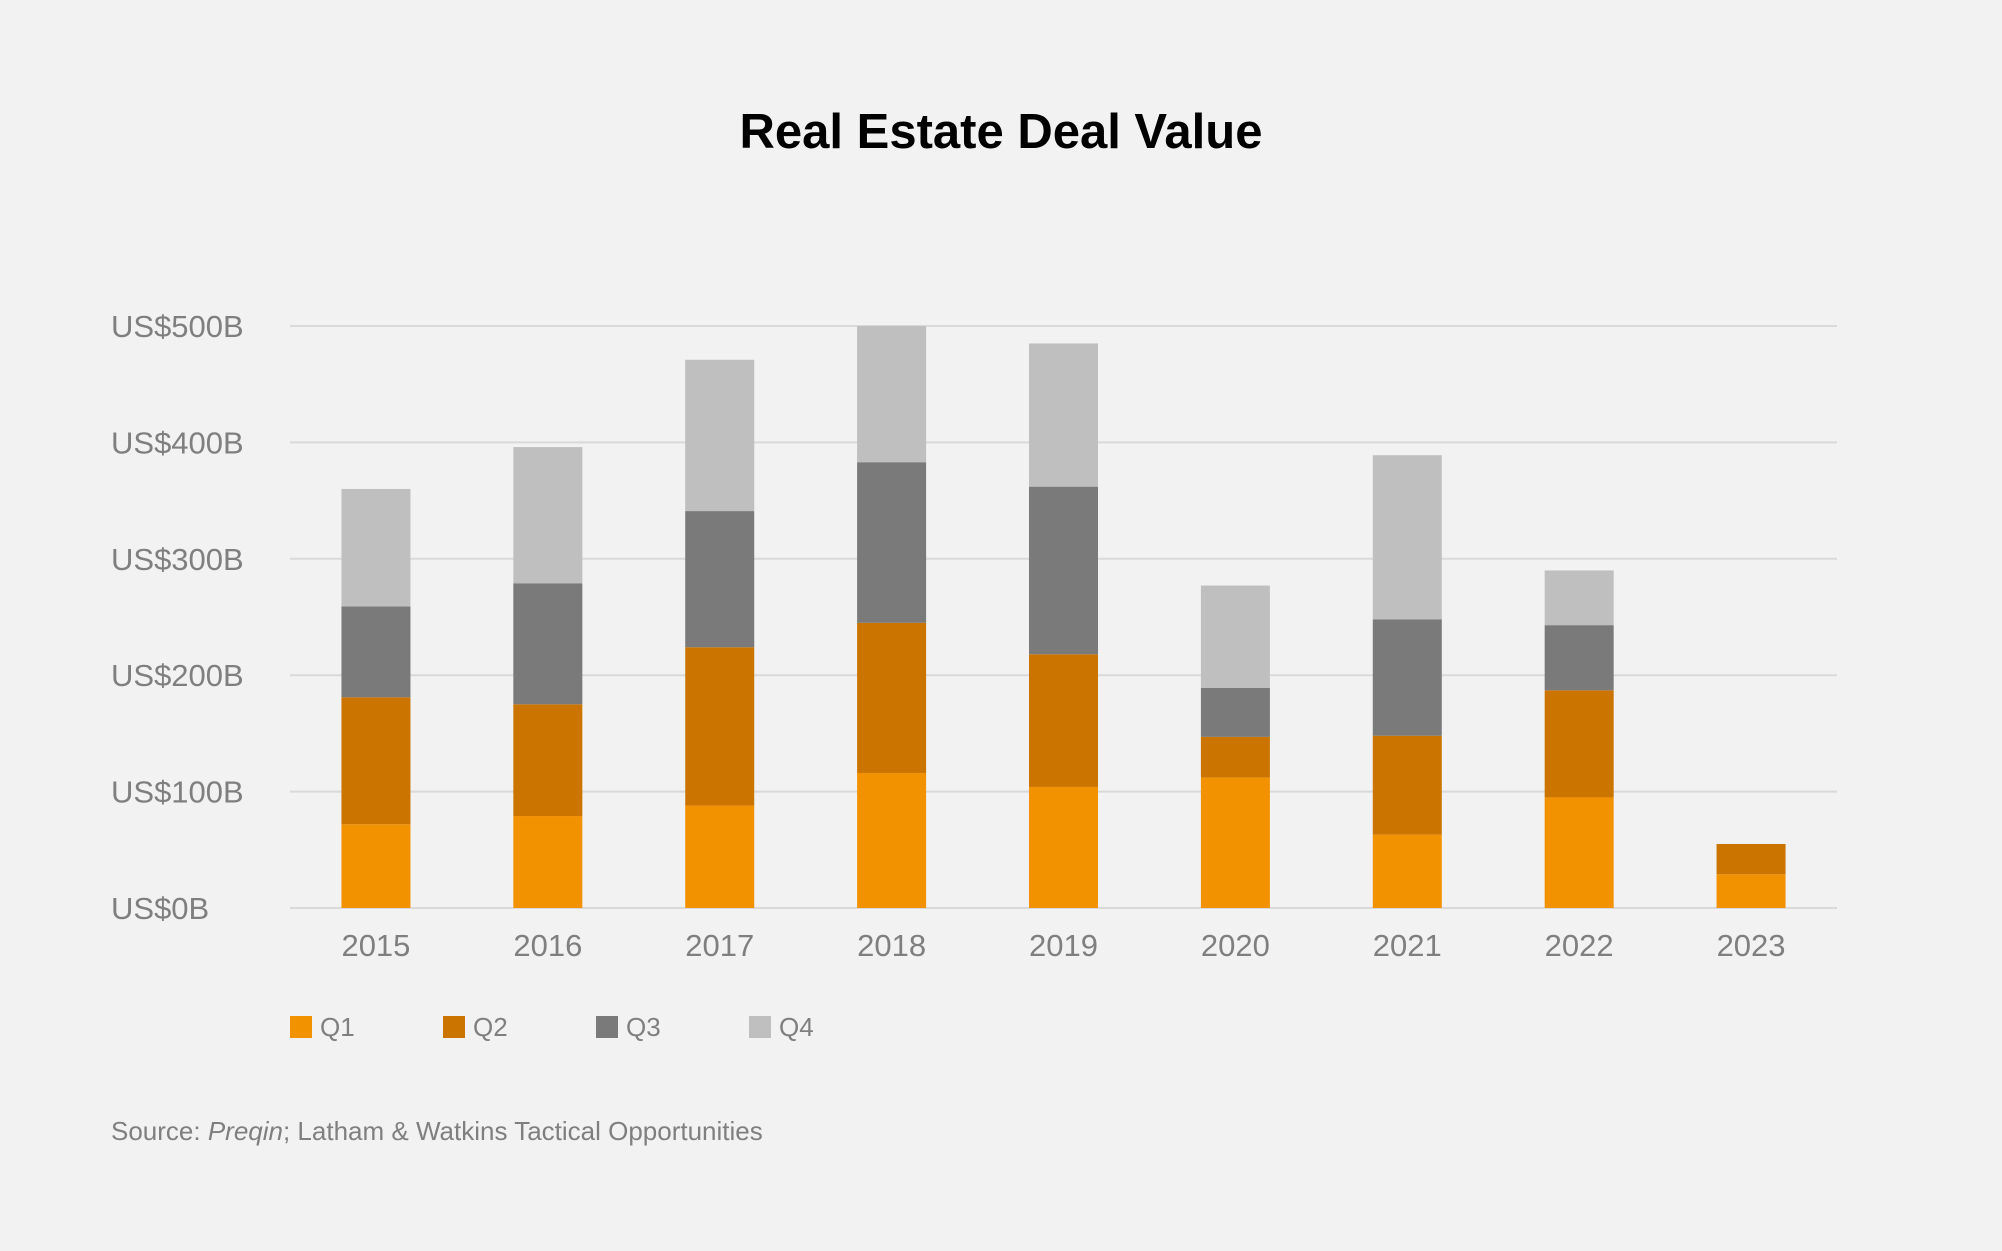  Describe the element at coordinates (1407, 537) in the screenshot. I see `bar-2021-q4` at that location.